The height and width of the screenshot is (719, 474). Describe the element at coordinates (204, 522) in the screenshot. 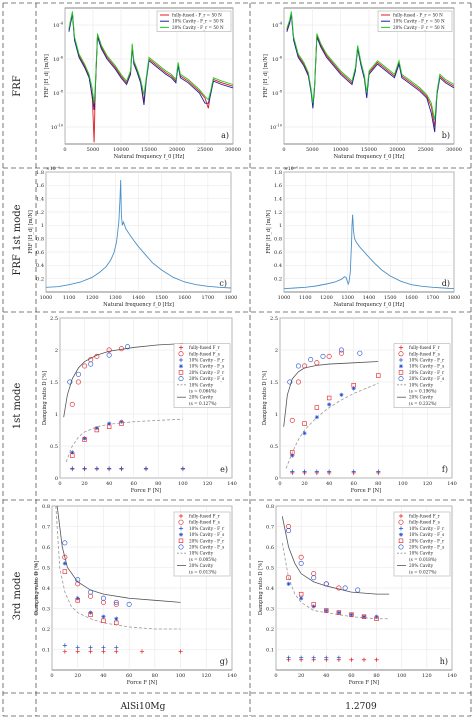

I see `legend-entry: fully-fused F_s` at that location.